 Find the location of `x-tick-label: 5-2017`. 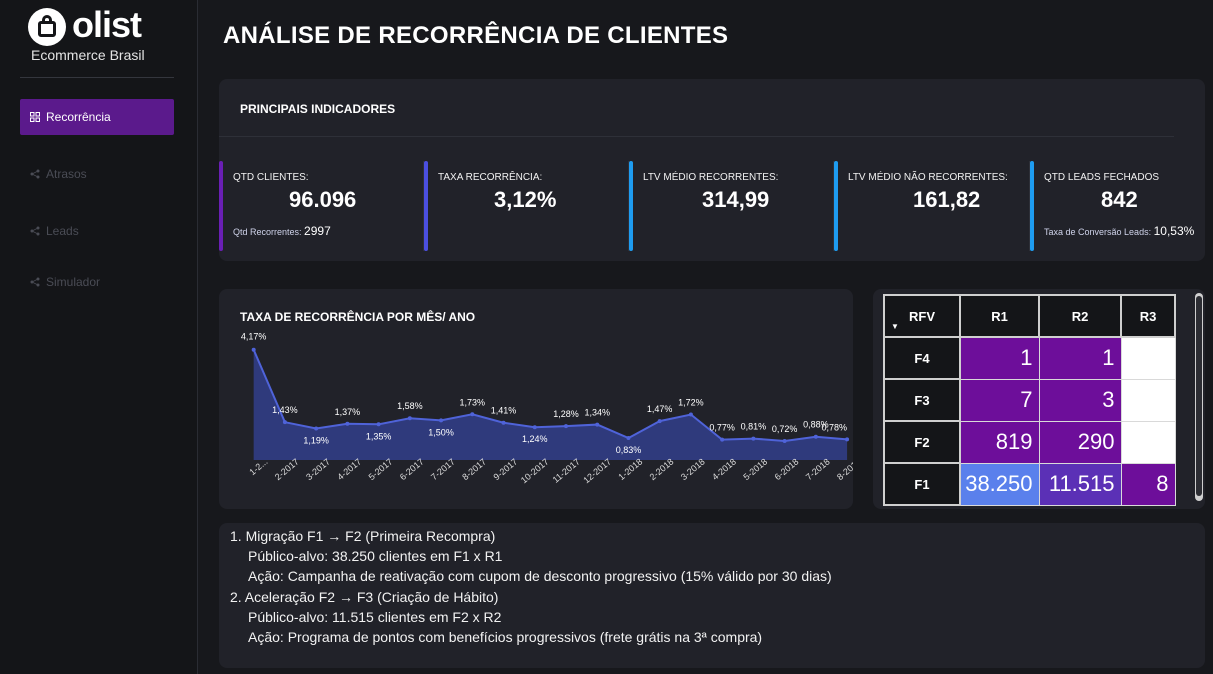

x-tick-label: 5-2017 is located at coordinates (381, 469).